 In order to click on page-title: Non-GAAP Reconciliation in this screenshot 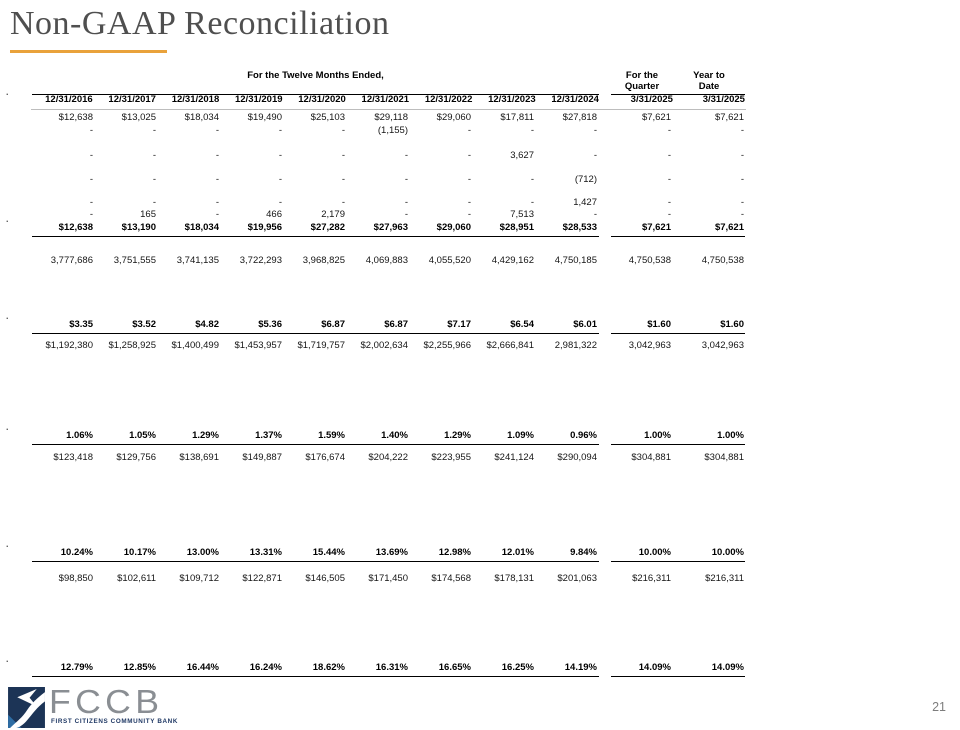, I will do `click(200, 23)`.